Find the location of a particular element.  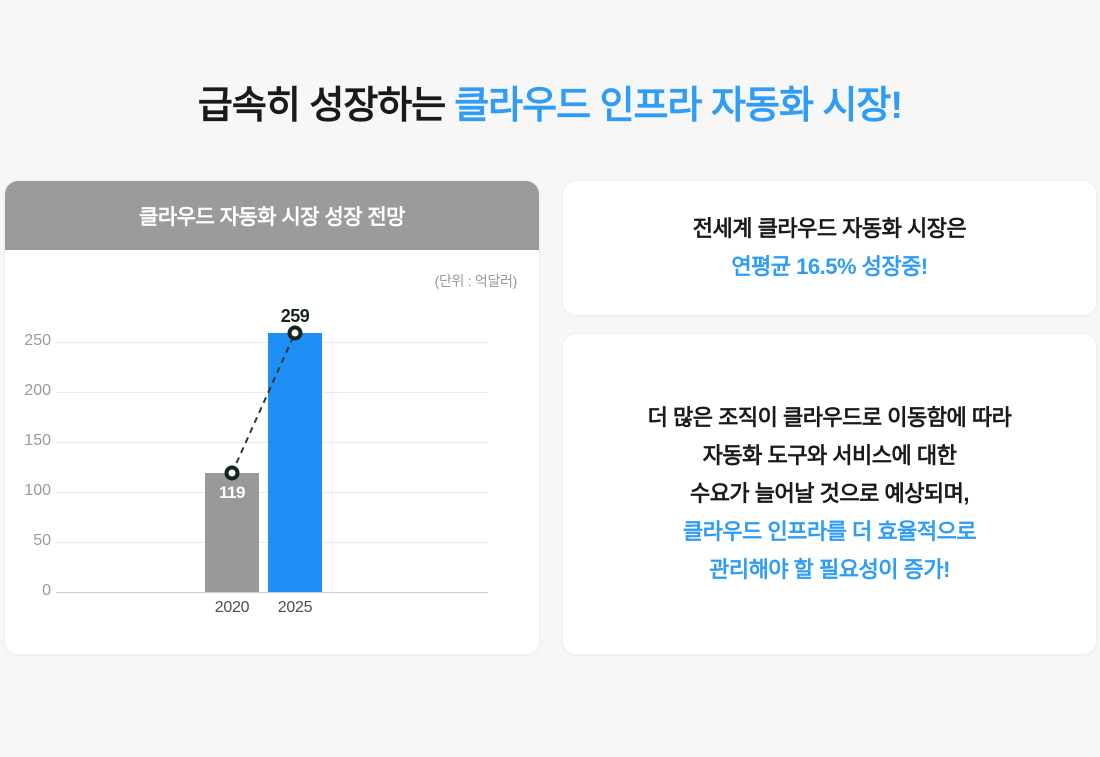

info-line: 수요가 늘어날 것으로 예상되며, is located at coordinates (829, 493).